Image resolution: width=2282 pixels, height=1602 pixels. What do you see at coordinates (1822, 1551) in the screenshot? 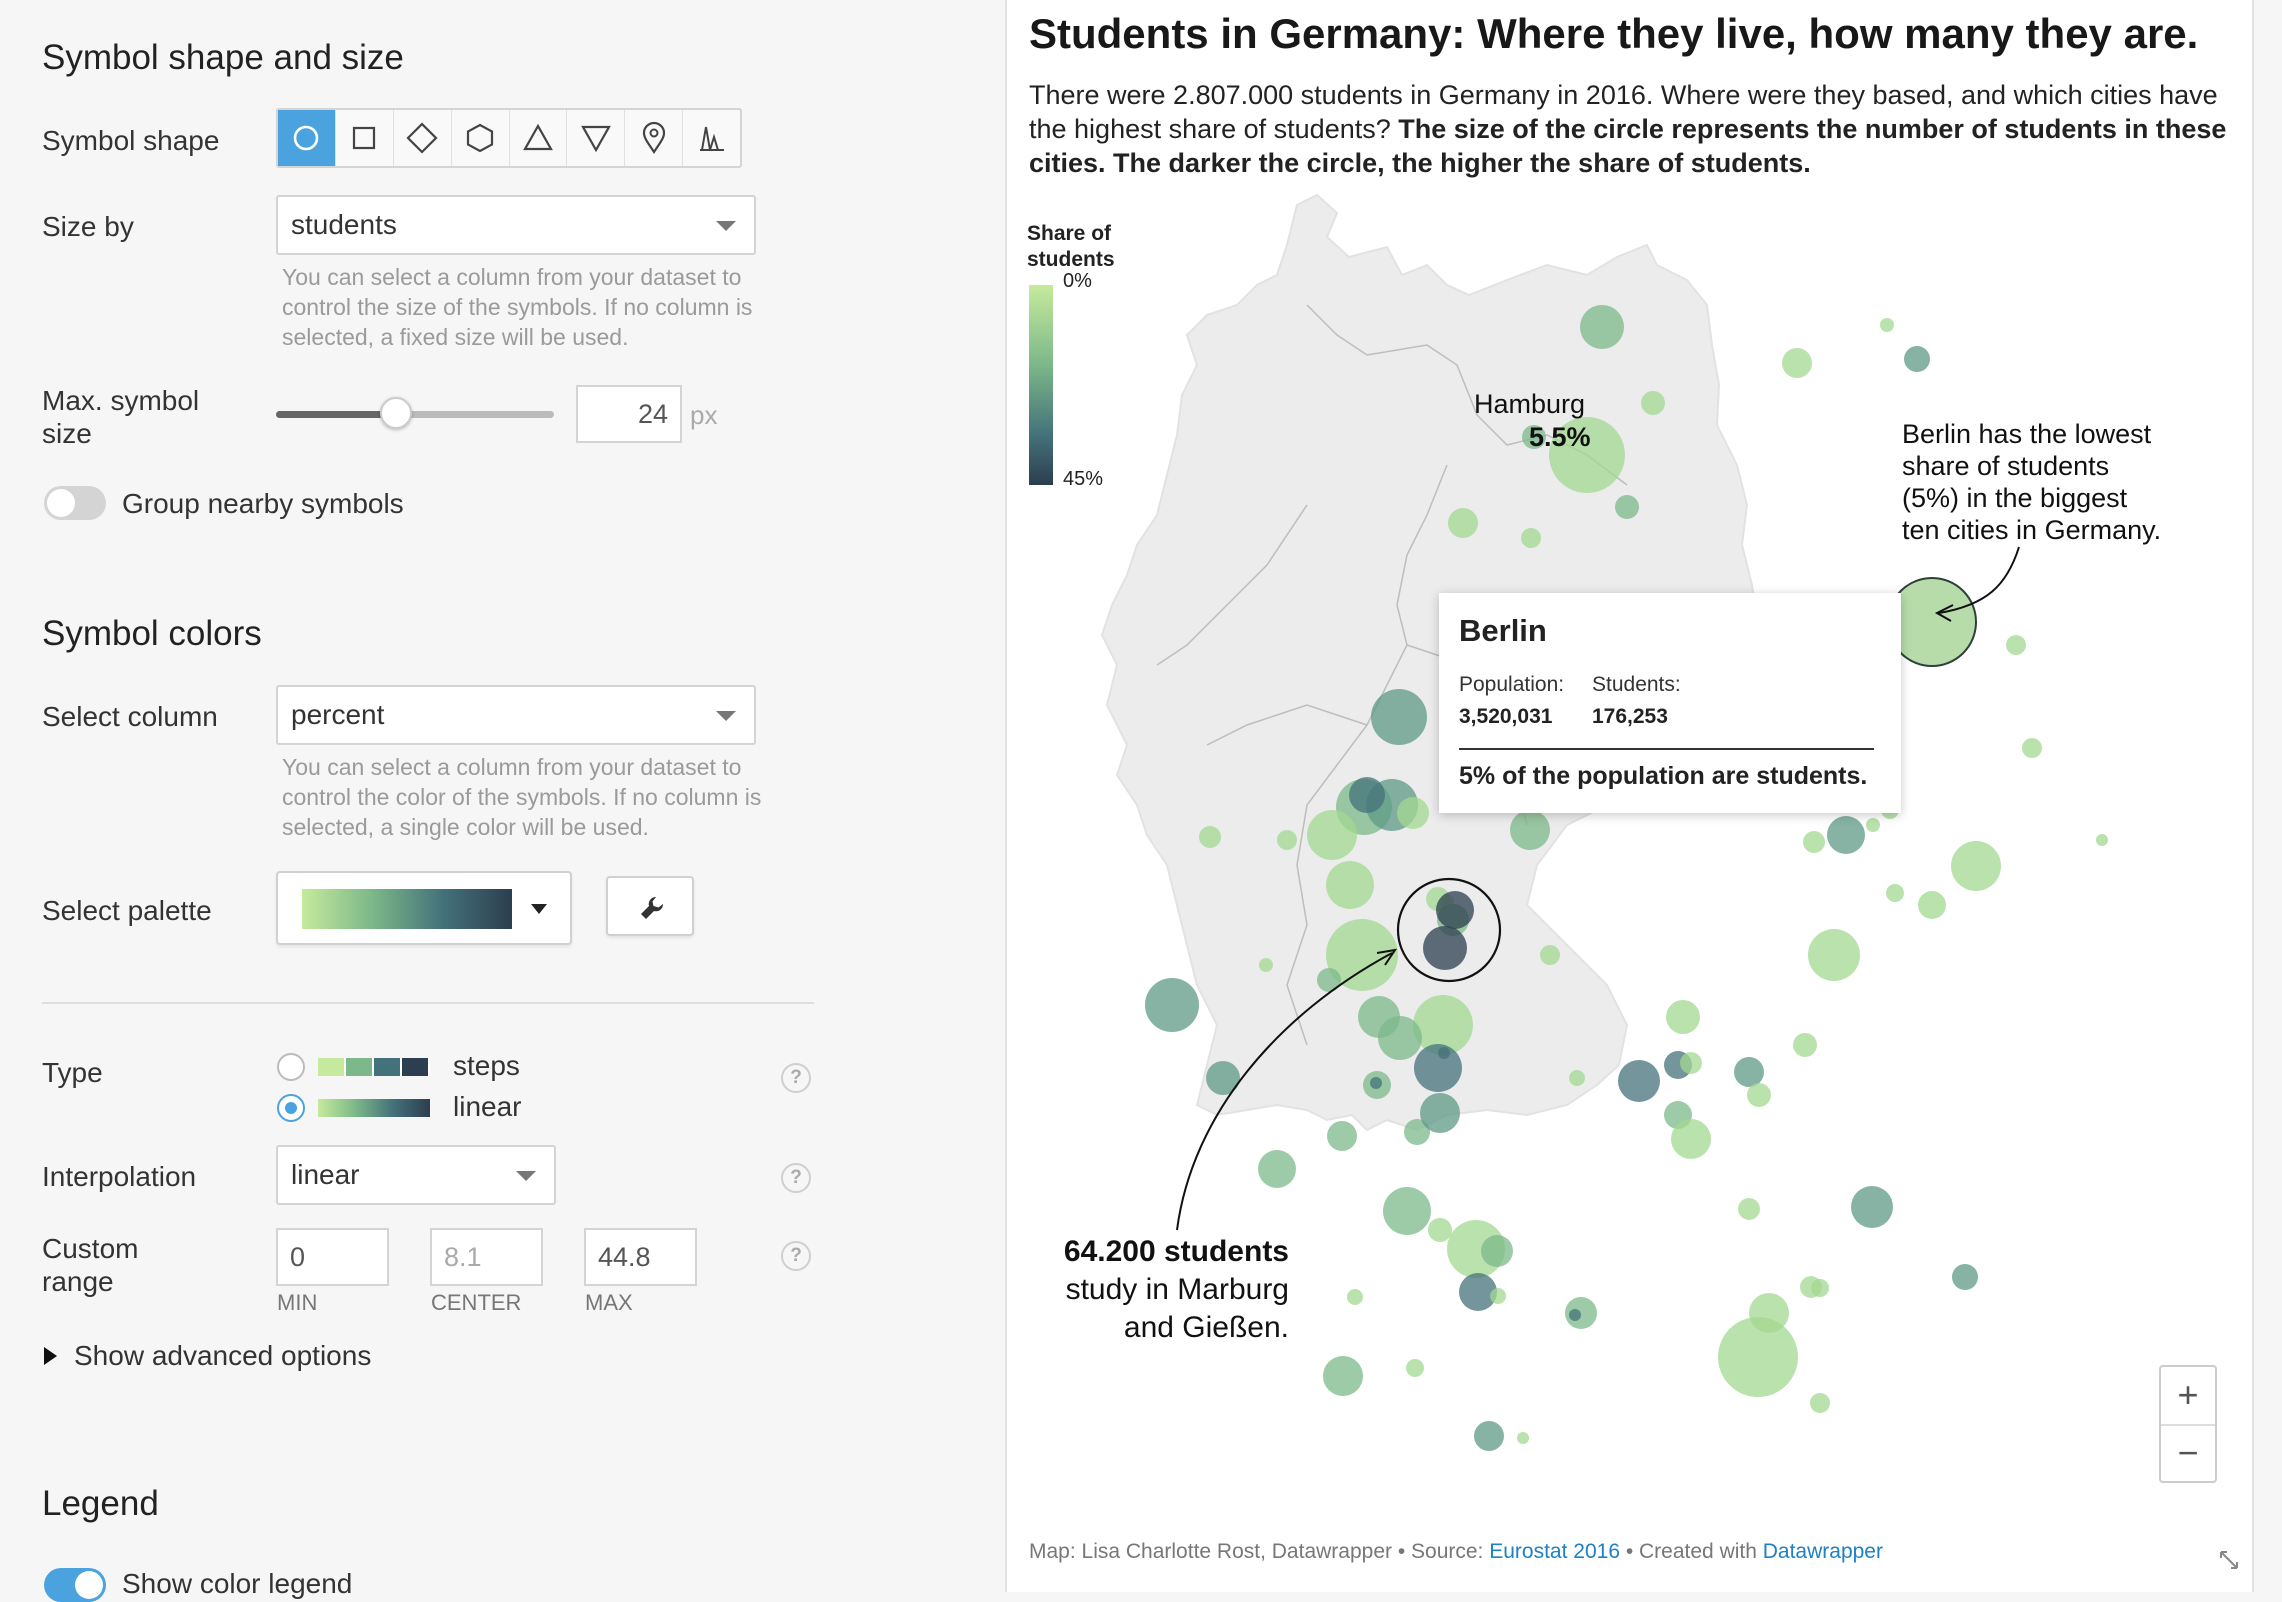
I see `datawrapper-link: Datawrapper` at bounding box center [1822, 1551].